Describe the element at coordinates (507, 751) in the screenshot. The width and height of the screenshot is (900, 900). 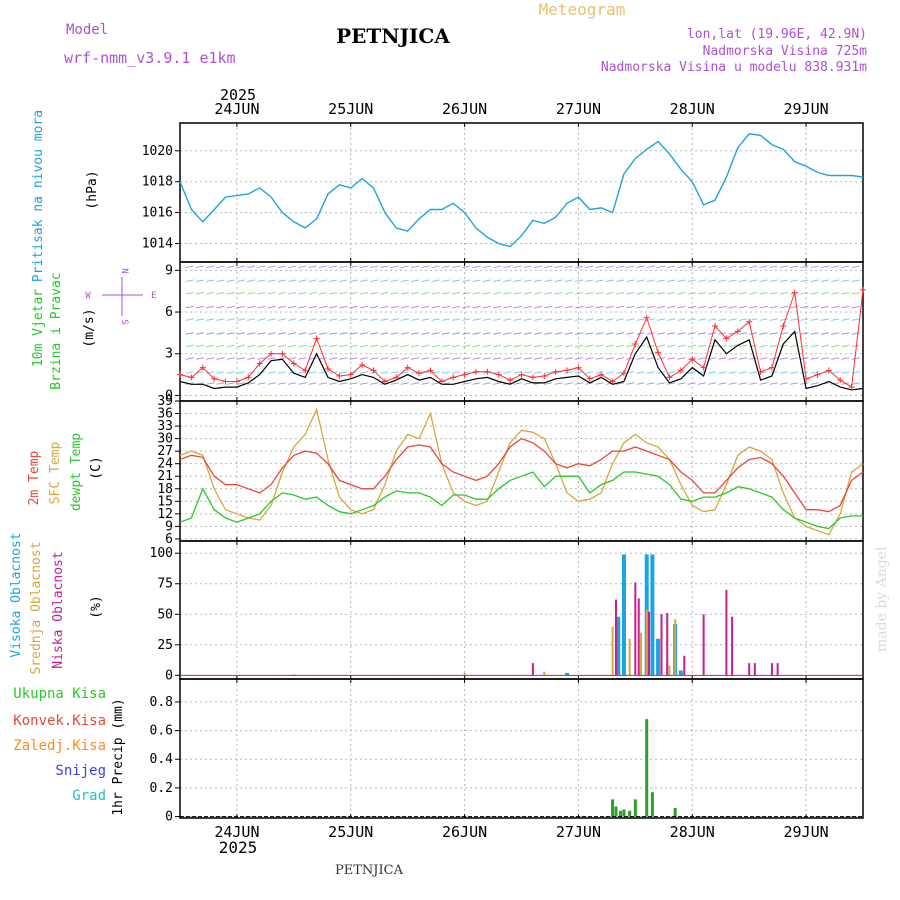
I see `precip-panel: 0 0.2 0.4 0.6 0.8` at that location.